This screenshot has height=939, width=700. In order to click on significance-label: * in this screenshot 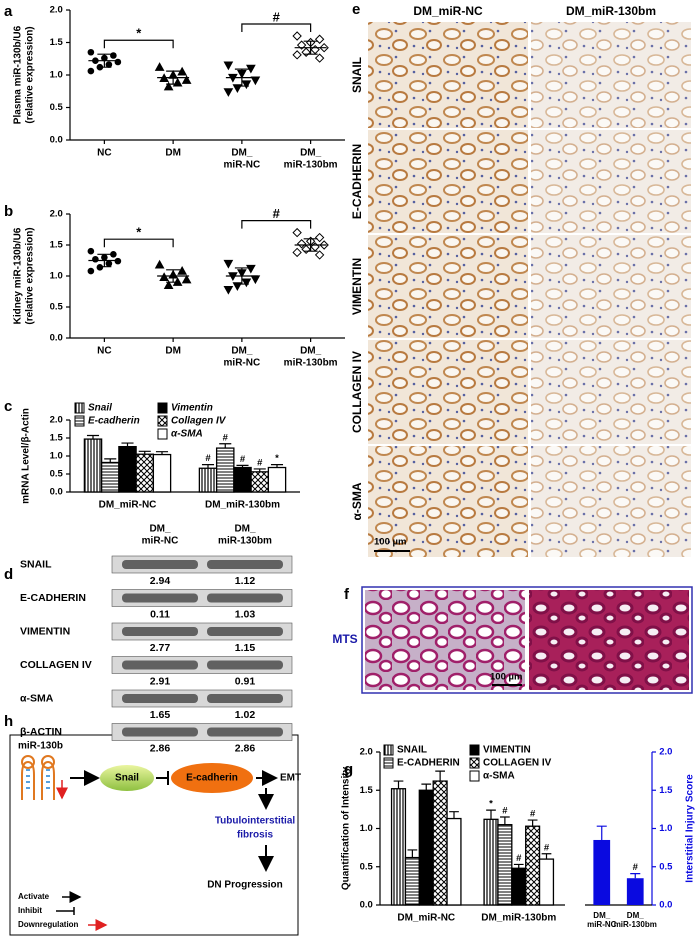, I will do `click(139, 33)`.